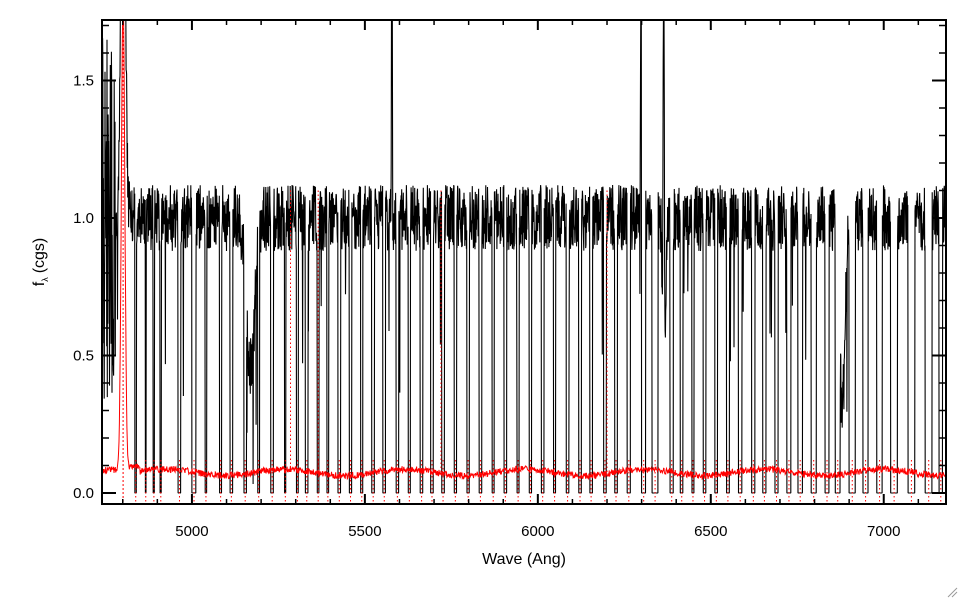  I want to click on x-tick-label: 6000, so click(537, 531).